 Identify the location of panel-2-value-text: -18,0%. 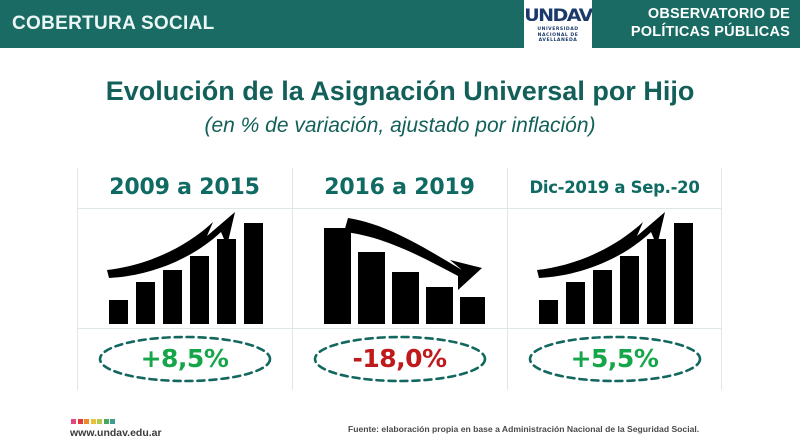
(399, 358).